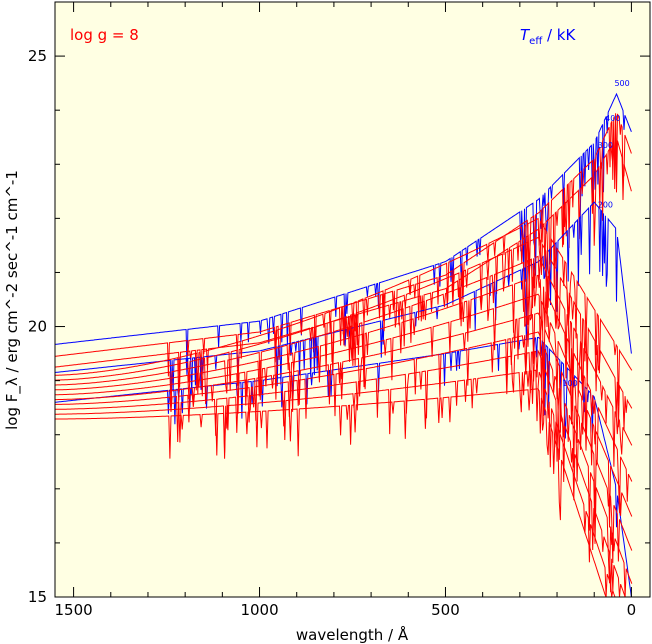  I want to click on x-tick-label: 500, so click(445, 610).